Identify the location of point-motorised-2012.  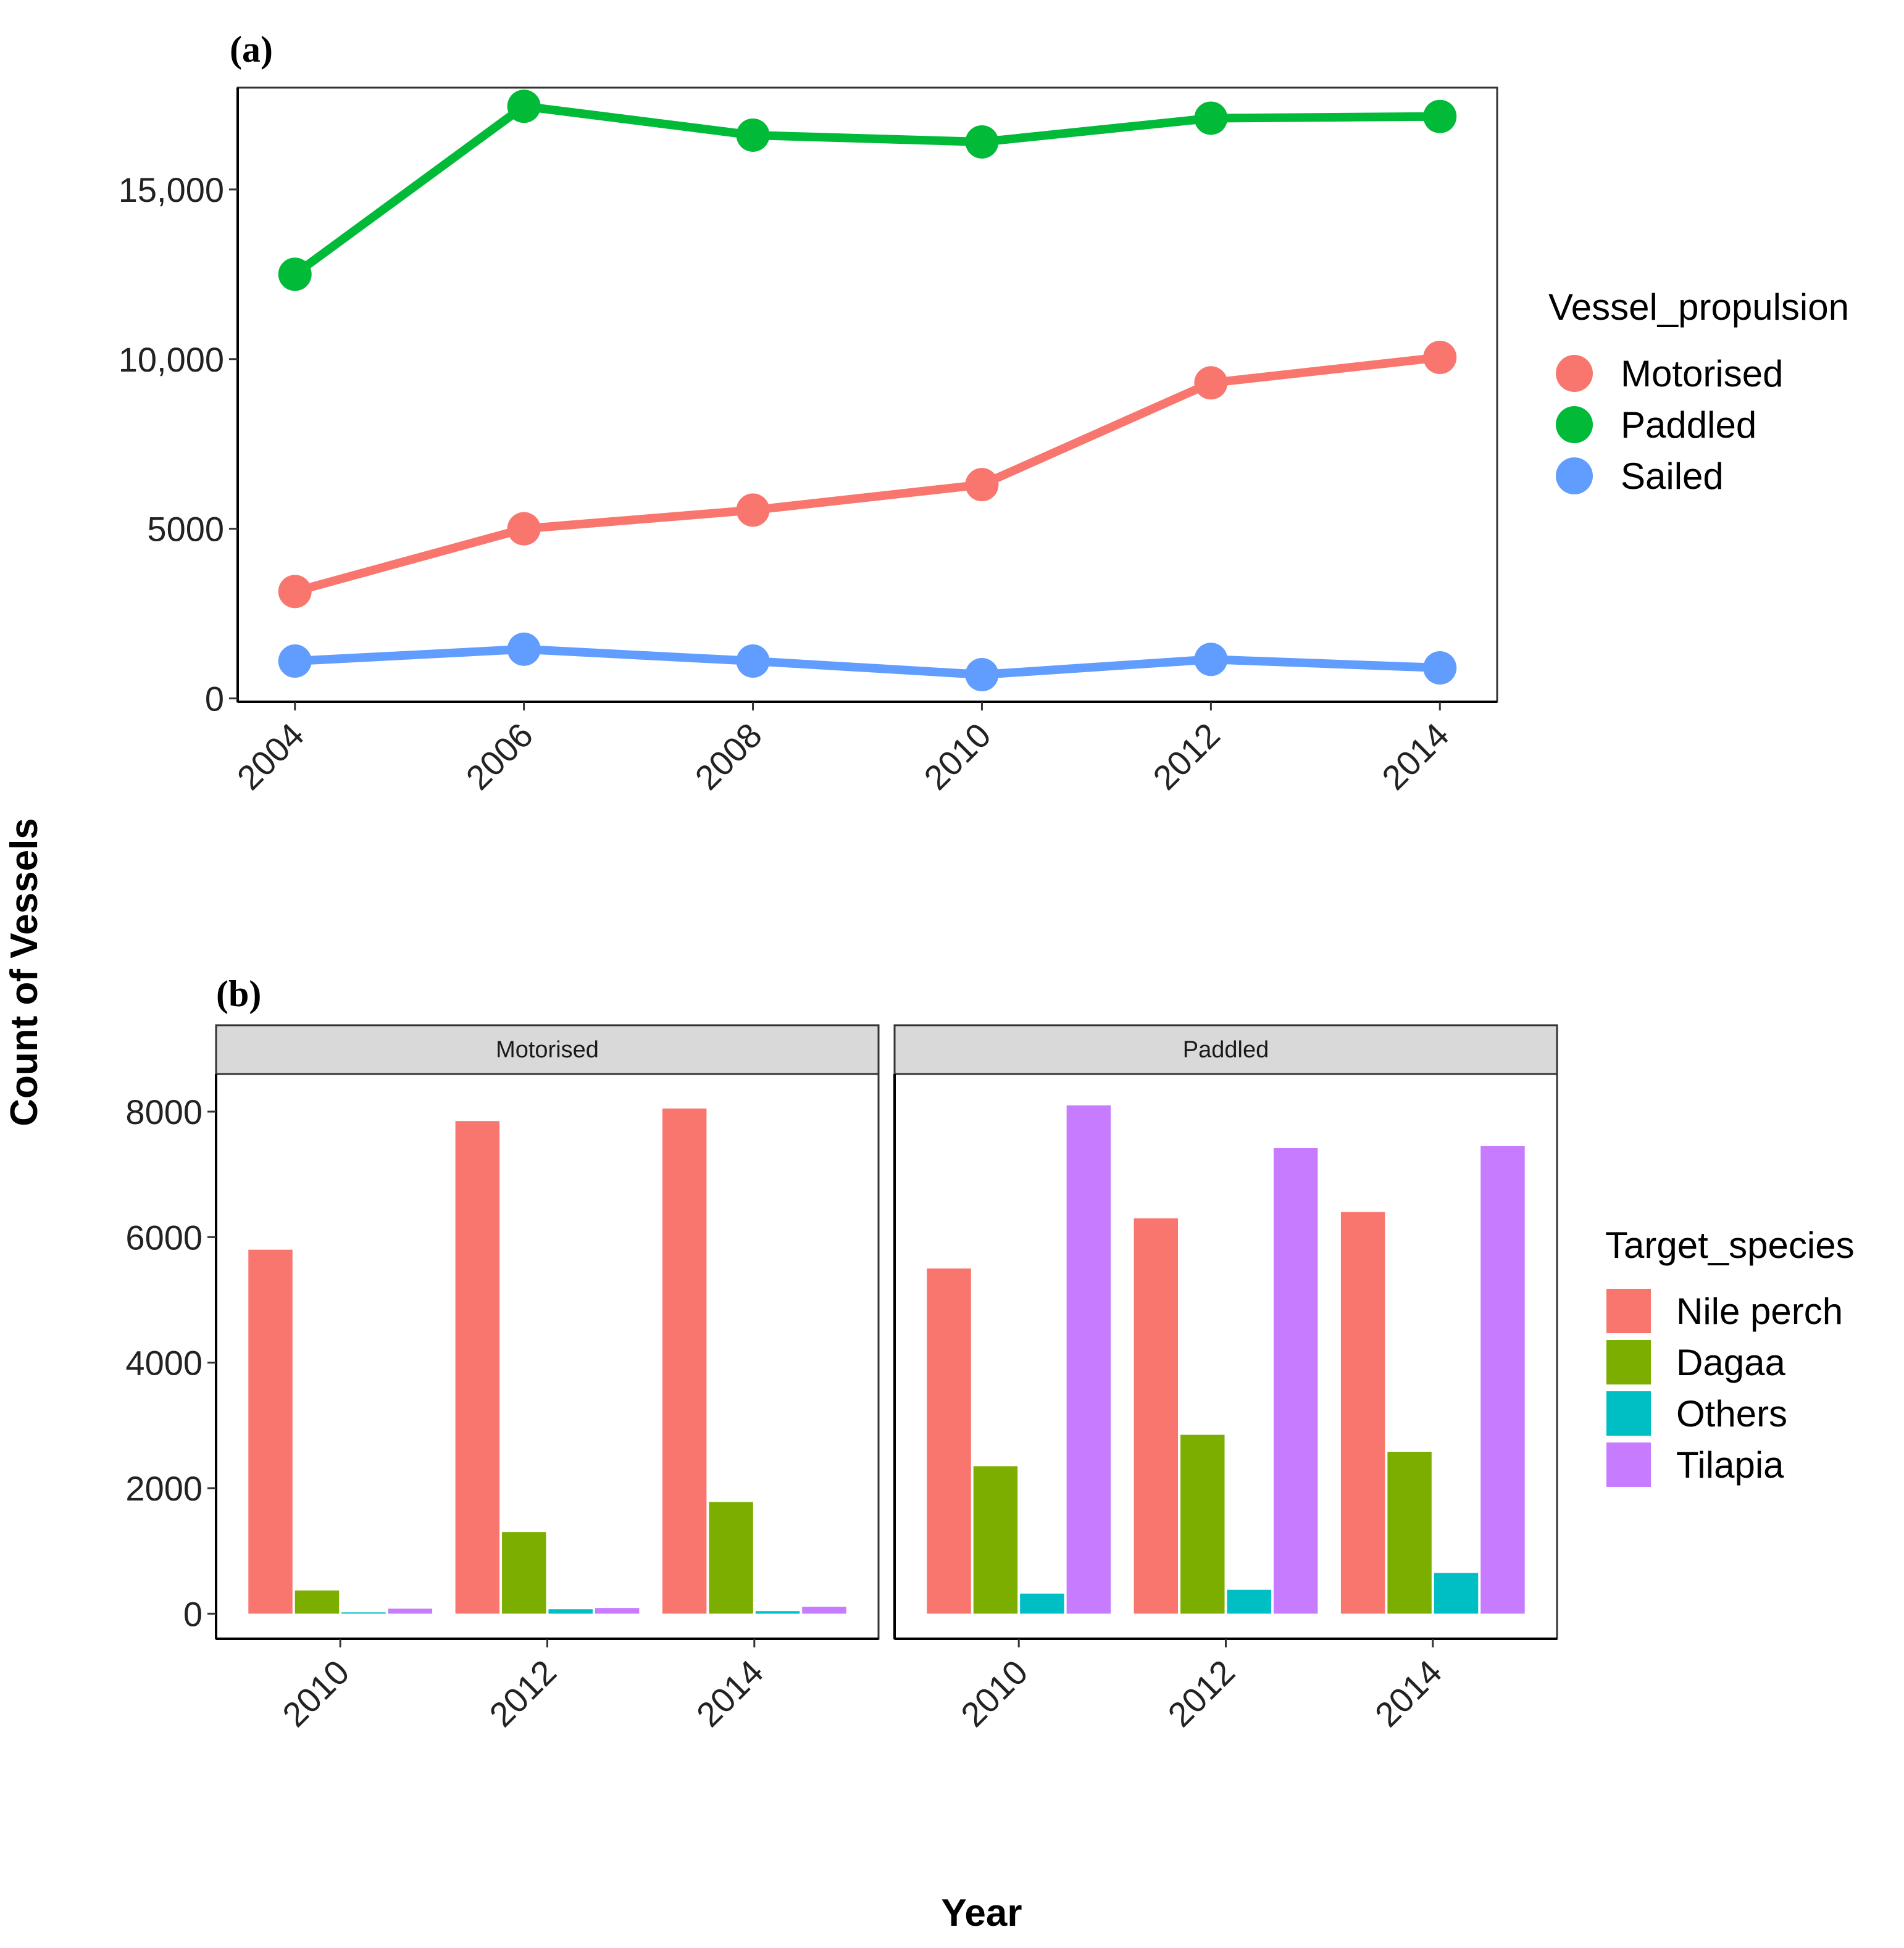
(1211, 383).